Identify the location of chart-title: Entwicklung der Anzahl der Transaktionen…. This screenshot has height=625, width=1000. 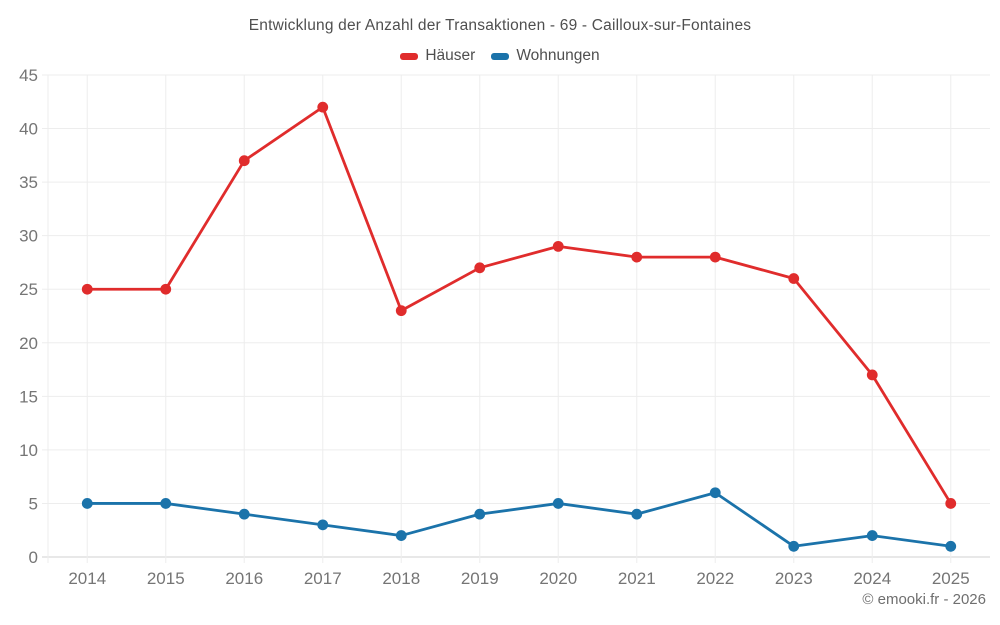
(500, 25).